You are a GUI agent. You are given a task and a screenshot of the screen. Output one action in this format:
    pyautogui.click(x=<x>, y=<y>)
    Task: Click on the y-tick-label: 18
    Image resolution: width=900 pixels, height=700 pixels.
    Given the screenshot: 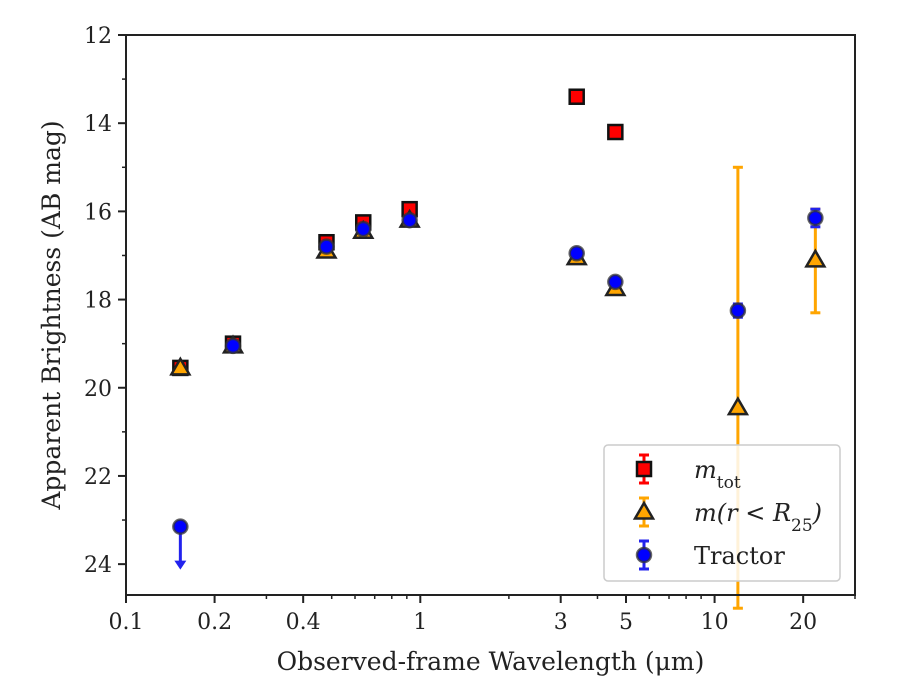 What is the action you would take?
    pyautogui.click(x=98, y=301)
    